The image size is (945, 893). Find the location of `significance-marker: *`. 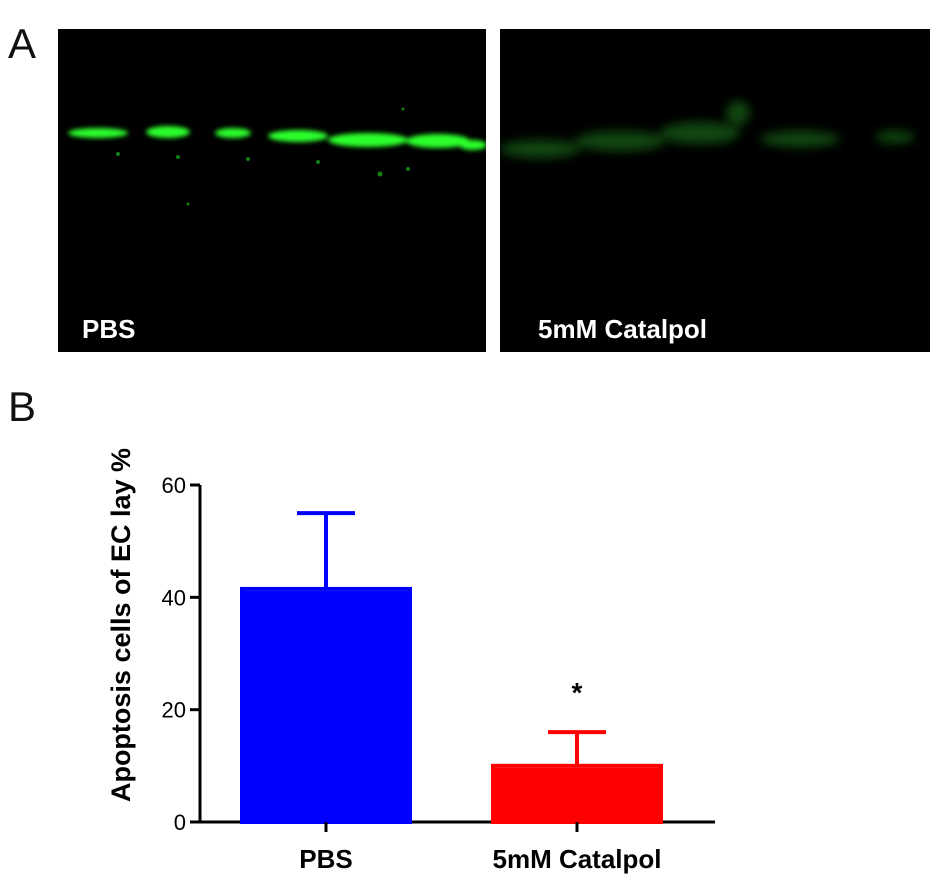

significance-marker: * is located at coordinates (577, 692).